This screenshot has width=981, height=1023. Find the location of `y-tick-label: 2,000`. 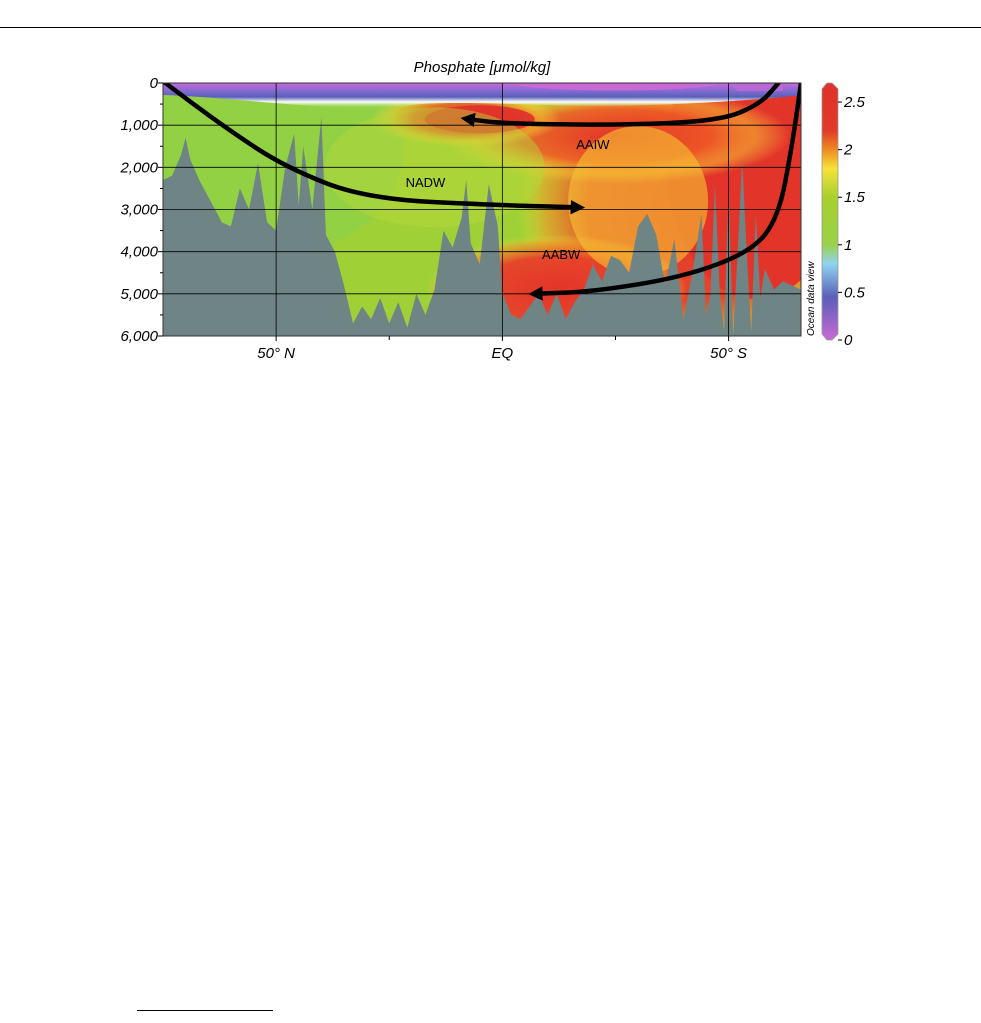

y-tick-label: 2,000 is located at coordinates (138, 167).